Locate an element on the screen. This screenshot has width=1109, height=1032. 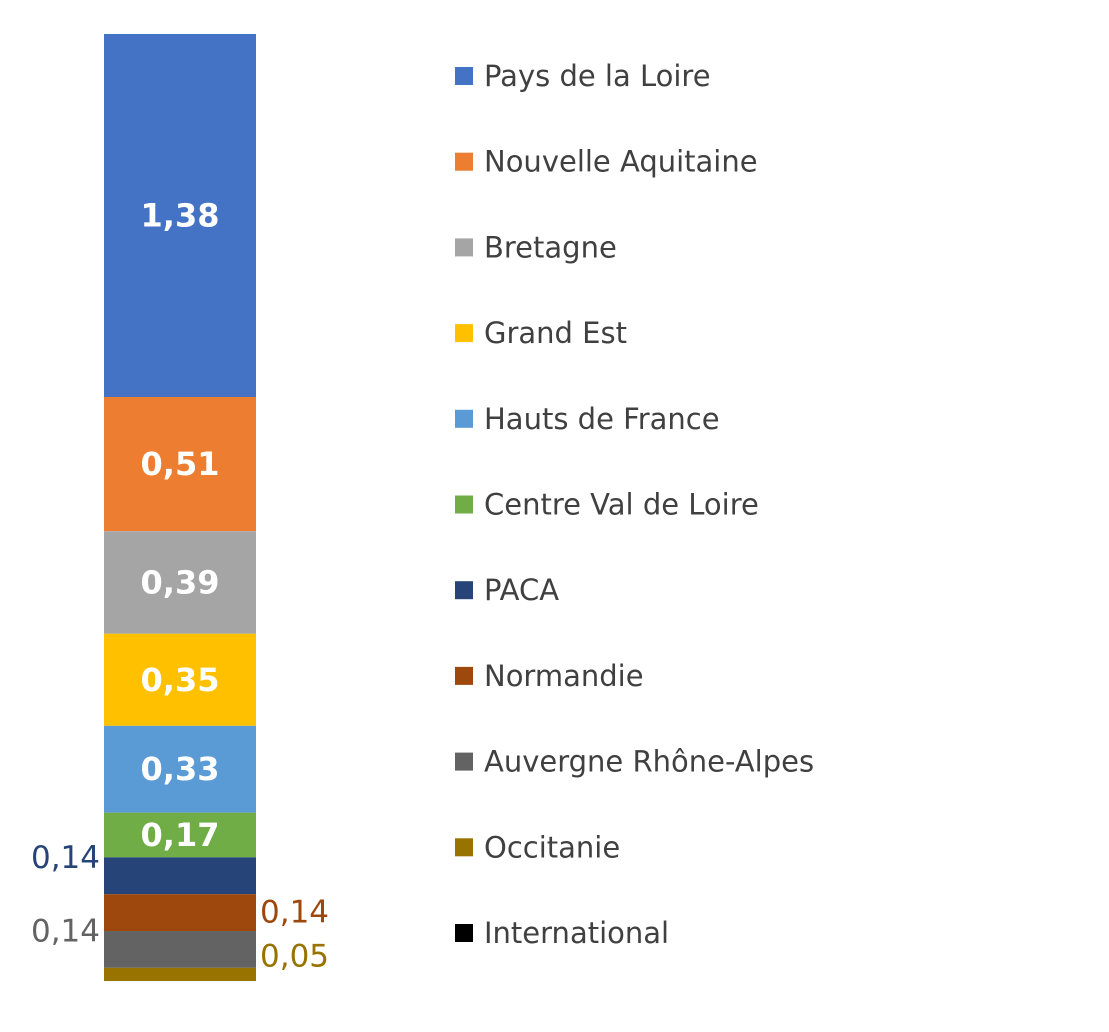
bar-segment-nouvelle-aquitaine is located at coordinates (180, 464).